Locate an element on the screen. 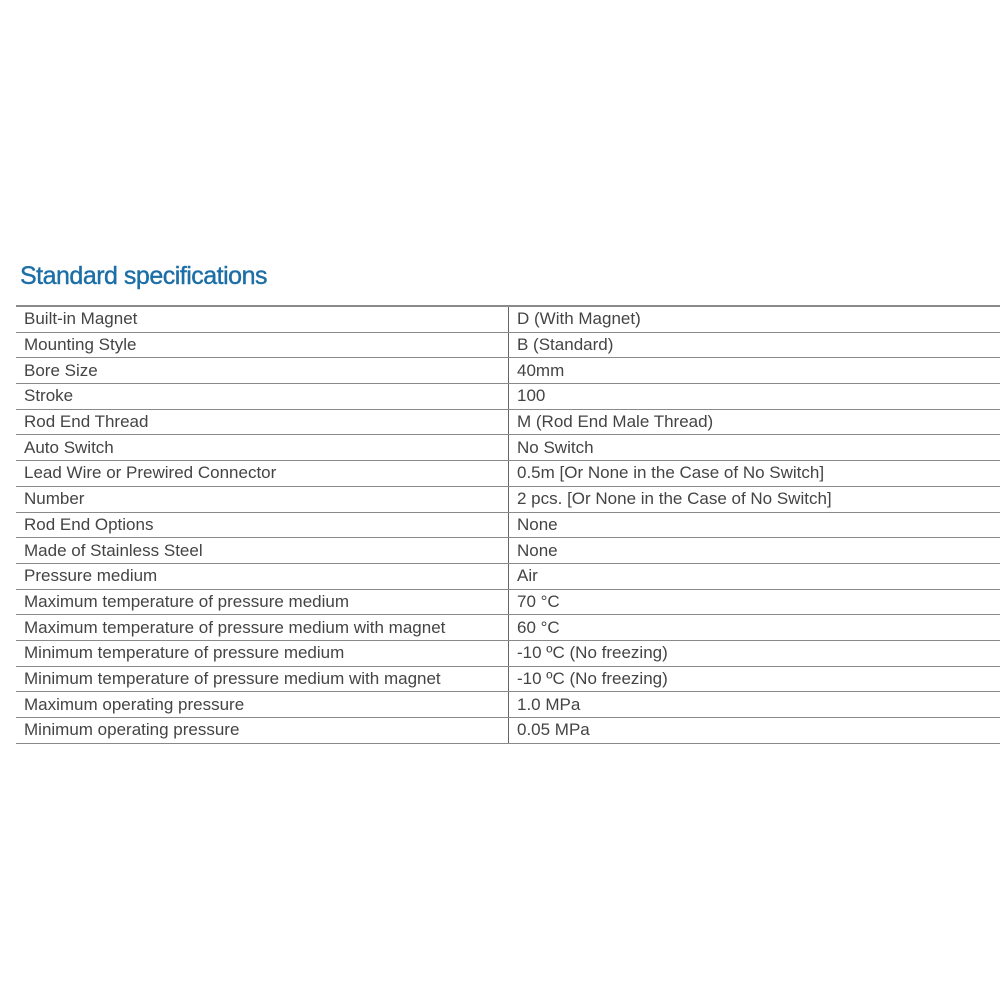 The image size is (1000, 1000). spec-value: 100 is located at coordinates (754, 396).